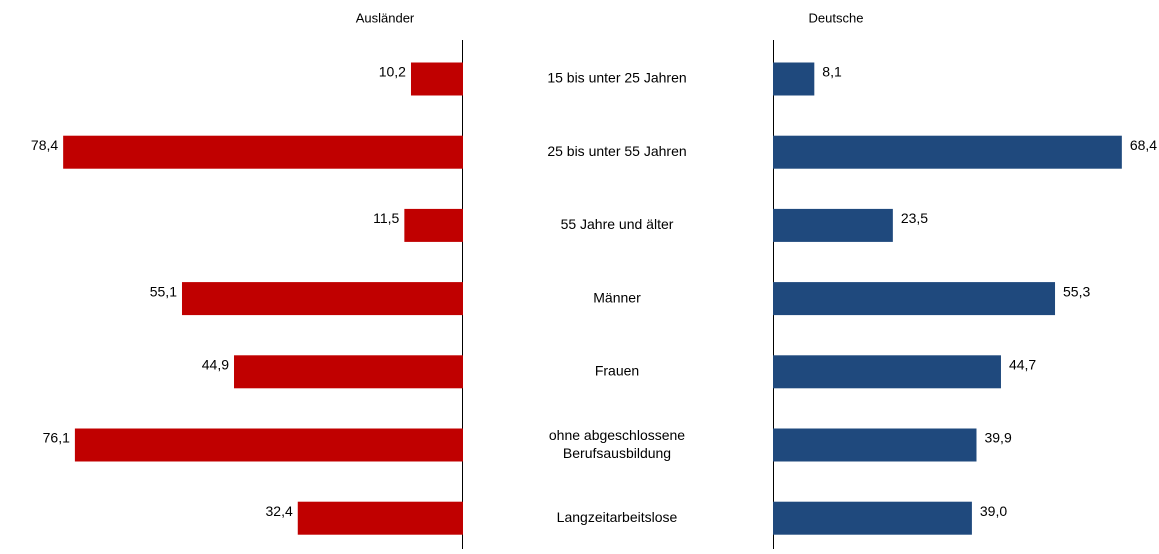  I want to click on value-label: 55,3, so click(1076, 291).